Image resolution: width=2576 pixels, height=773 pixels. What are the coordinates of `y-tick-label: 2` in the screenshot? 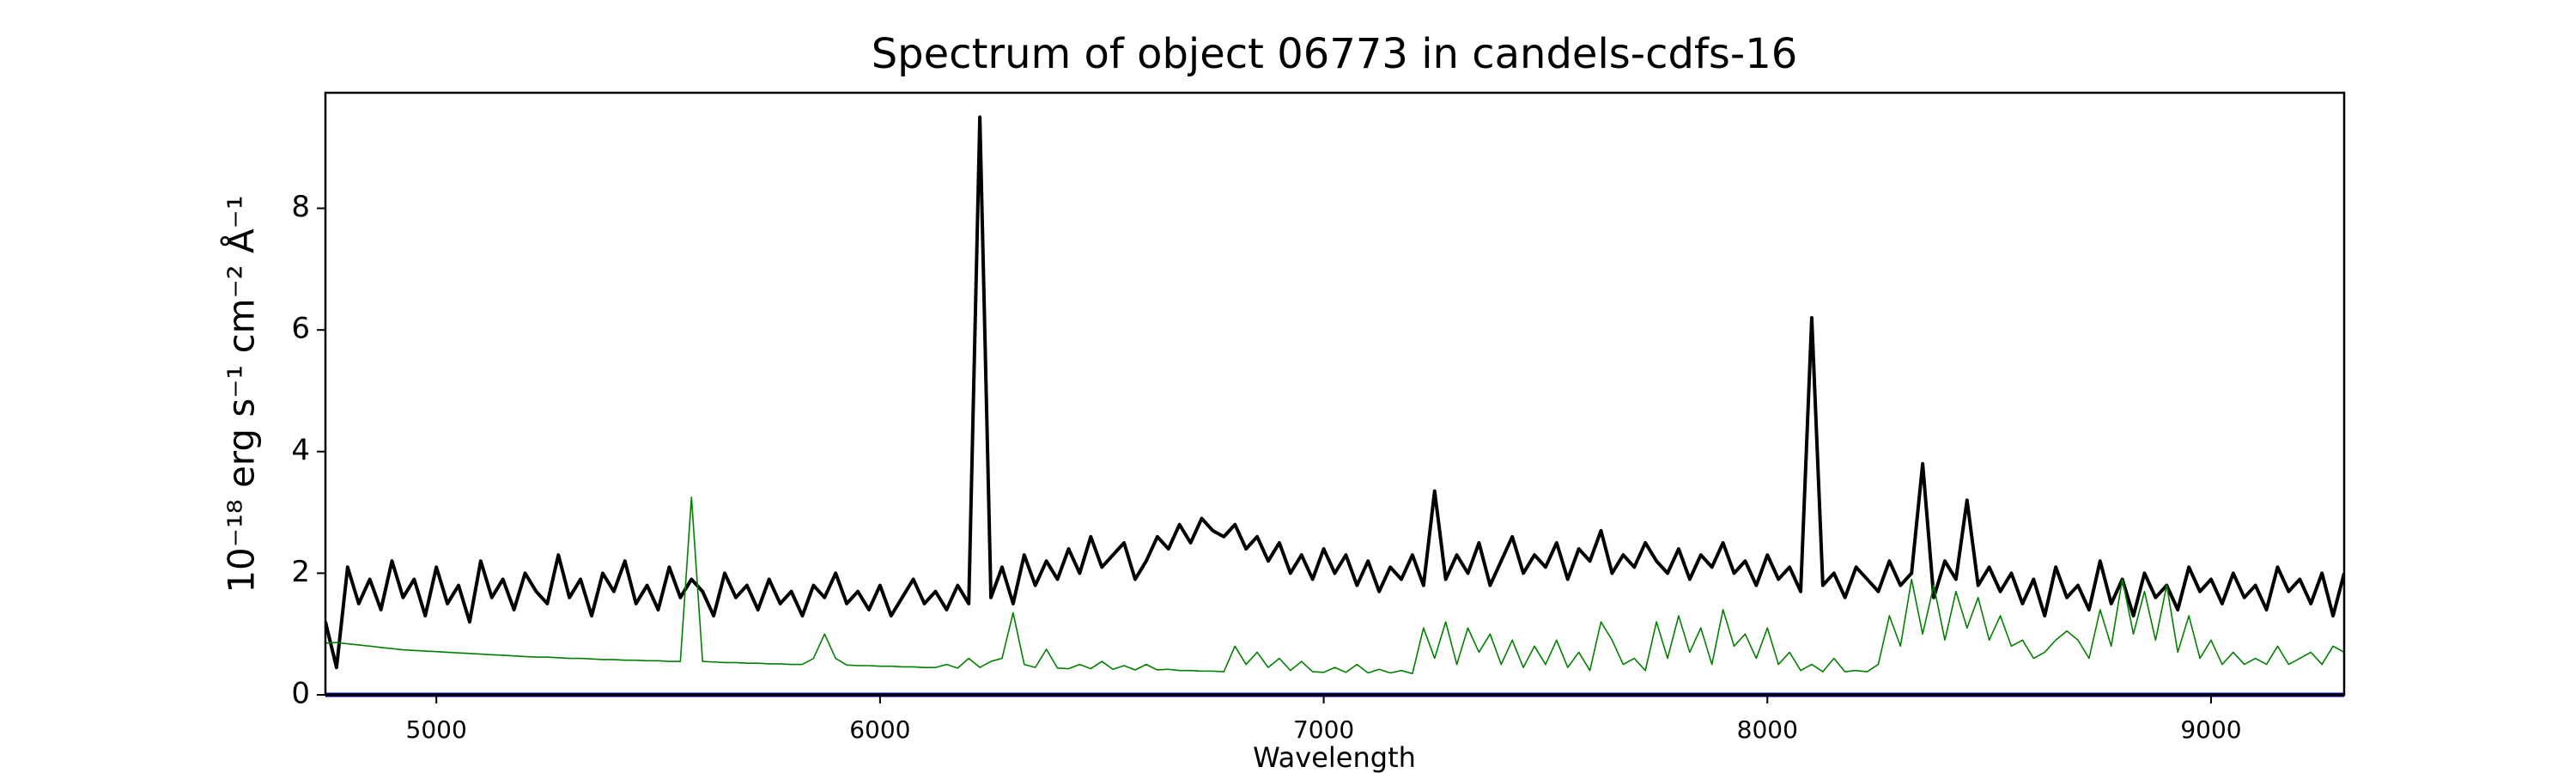 It's located at (301, 572).